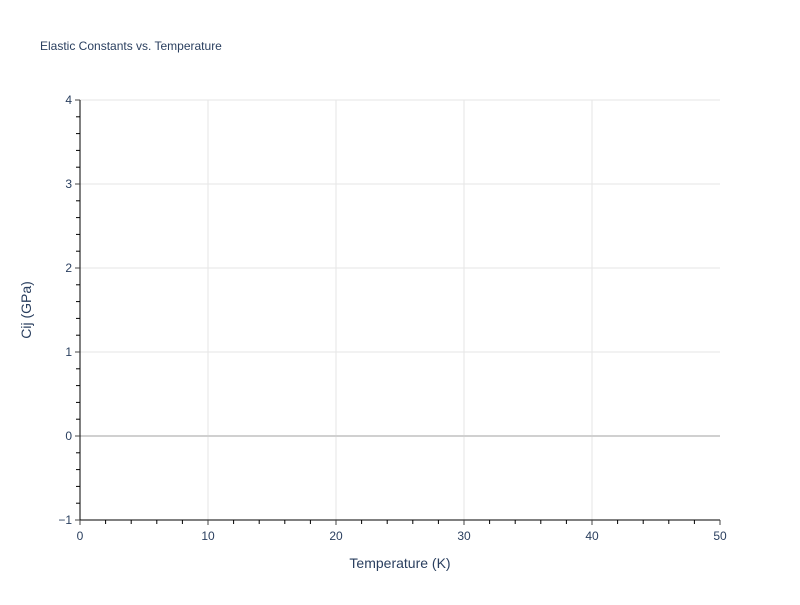 This screenshot has width=800, height=605. What do you see at coordinates (208, 536) in the screenshot?
I see `x-tick-label: 10` at bounding box center [208, 536].